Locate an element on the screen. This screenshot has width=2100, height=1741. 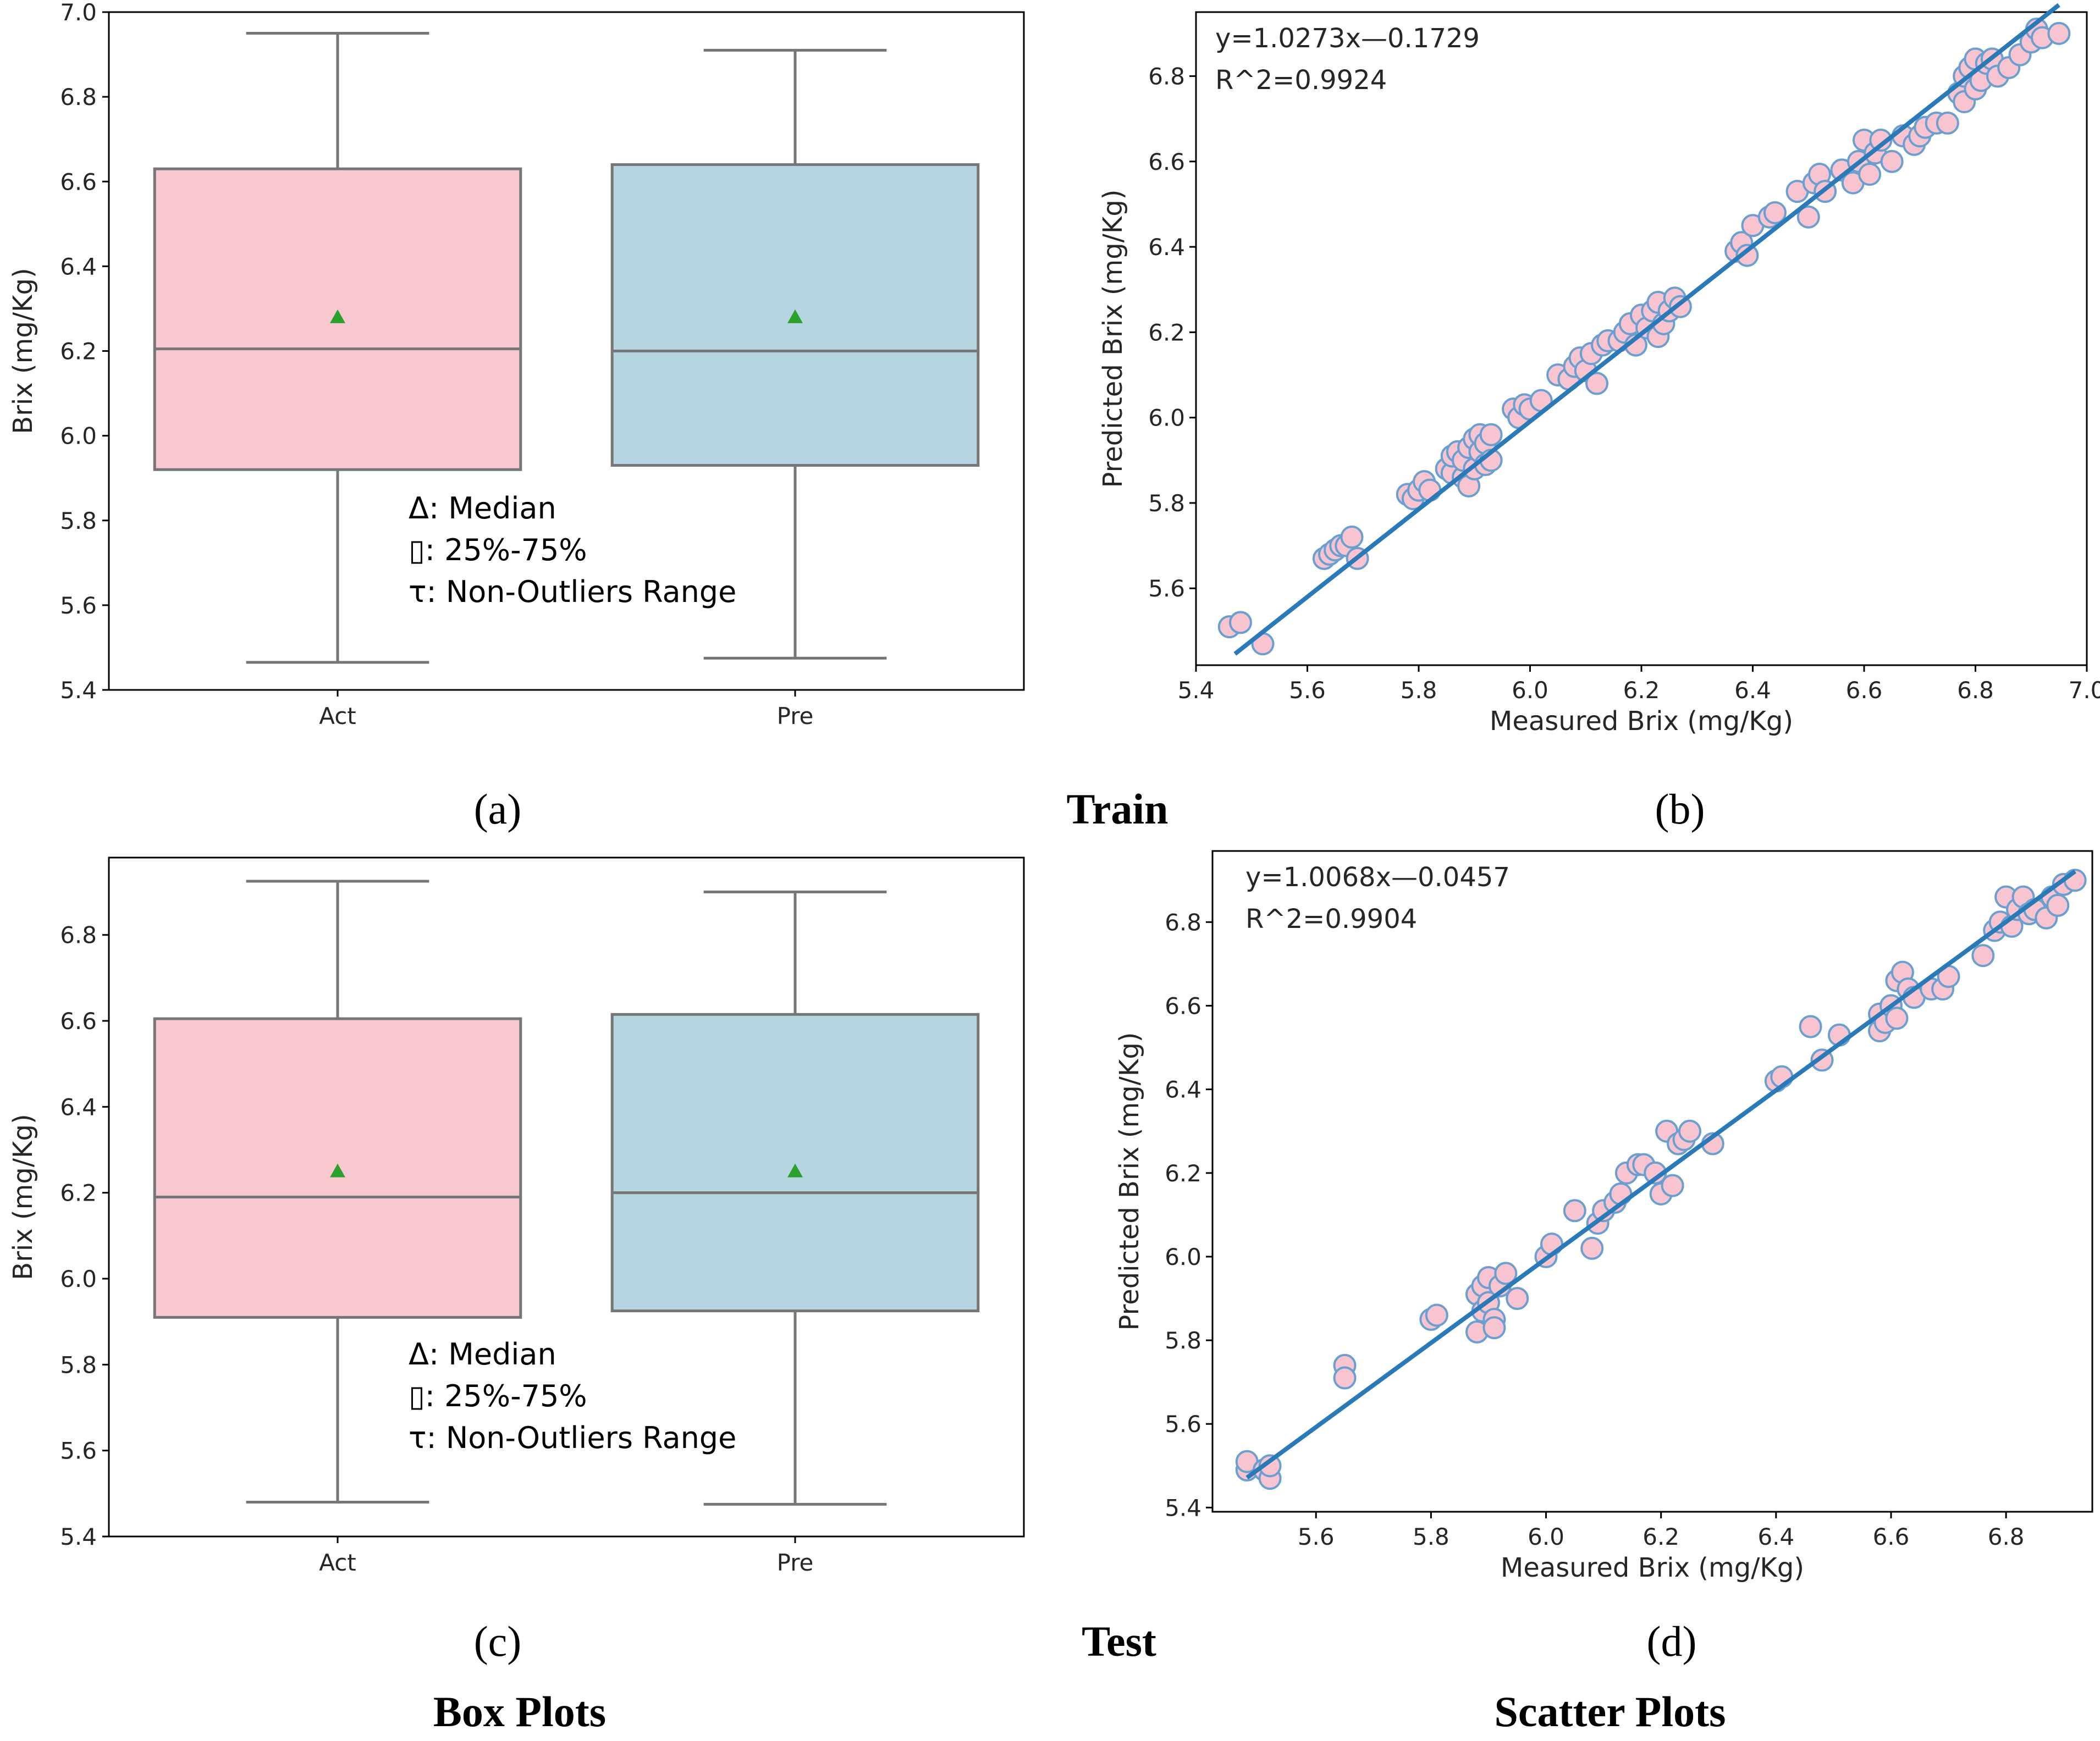
regression-equation: y=1.0273x—0.1729 is located at coordinates (1347, 38).